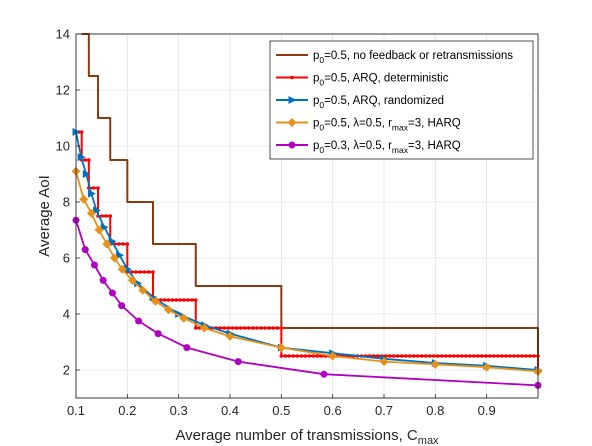 Image resolution: width=592 pixels, height=446 pixels. What do you see at coordinates (338, 124) in the screenshot?
I see `legend-label-part: =0.5,` at bounding box center [338, 124].